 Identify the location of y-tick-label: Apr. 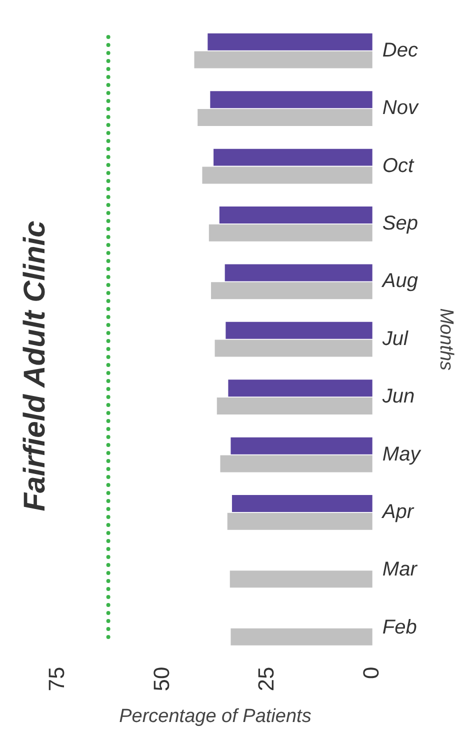
(398, 512).